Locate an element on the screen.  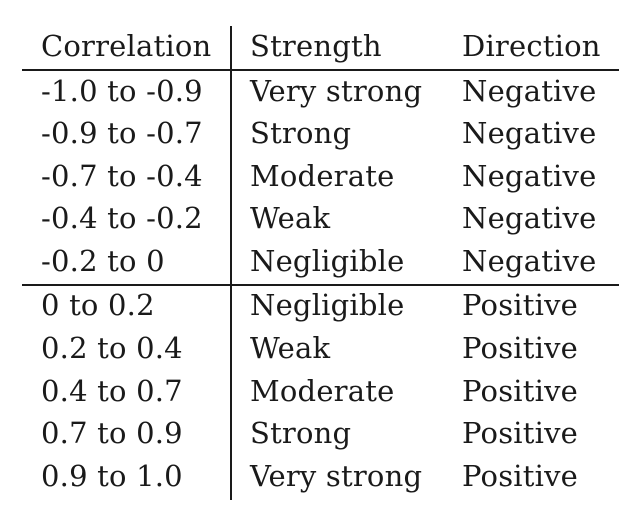
row-correlation: 0 to 0.2 is located at coordinates (98, 305).